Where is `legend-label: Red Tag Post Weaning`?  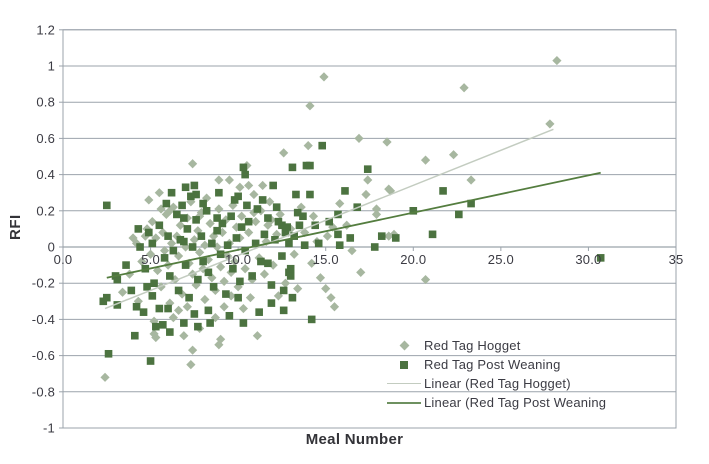 legend-label: Red Tag Post Weaning is located at coordinates (492, 364).